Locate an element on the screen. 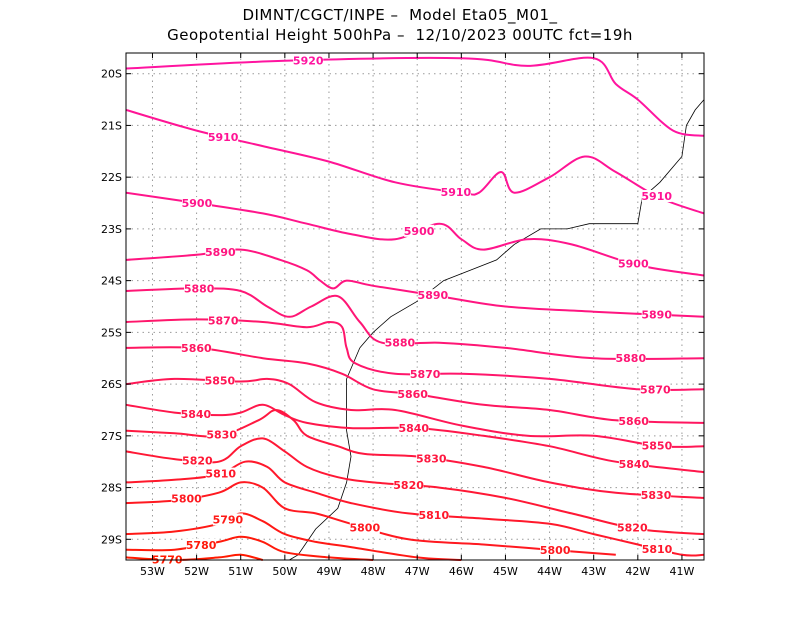  lon-tick-label: 48W is located at coordinates (373, 571).